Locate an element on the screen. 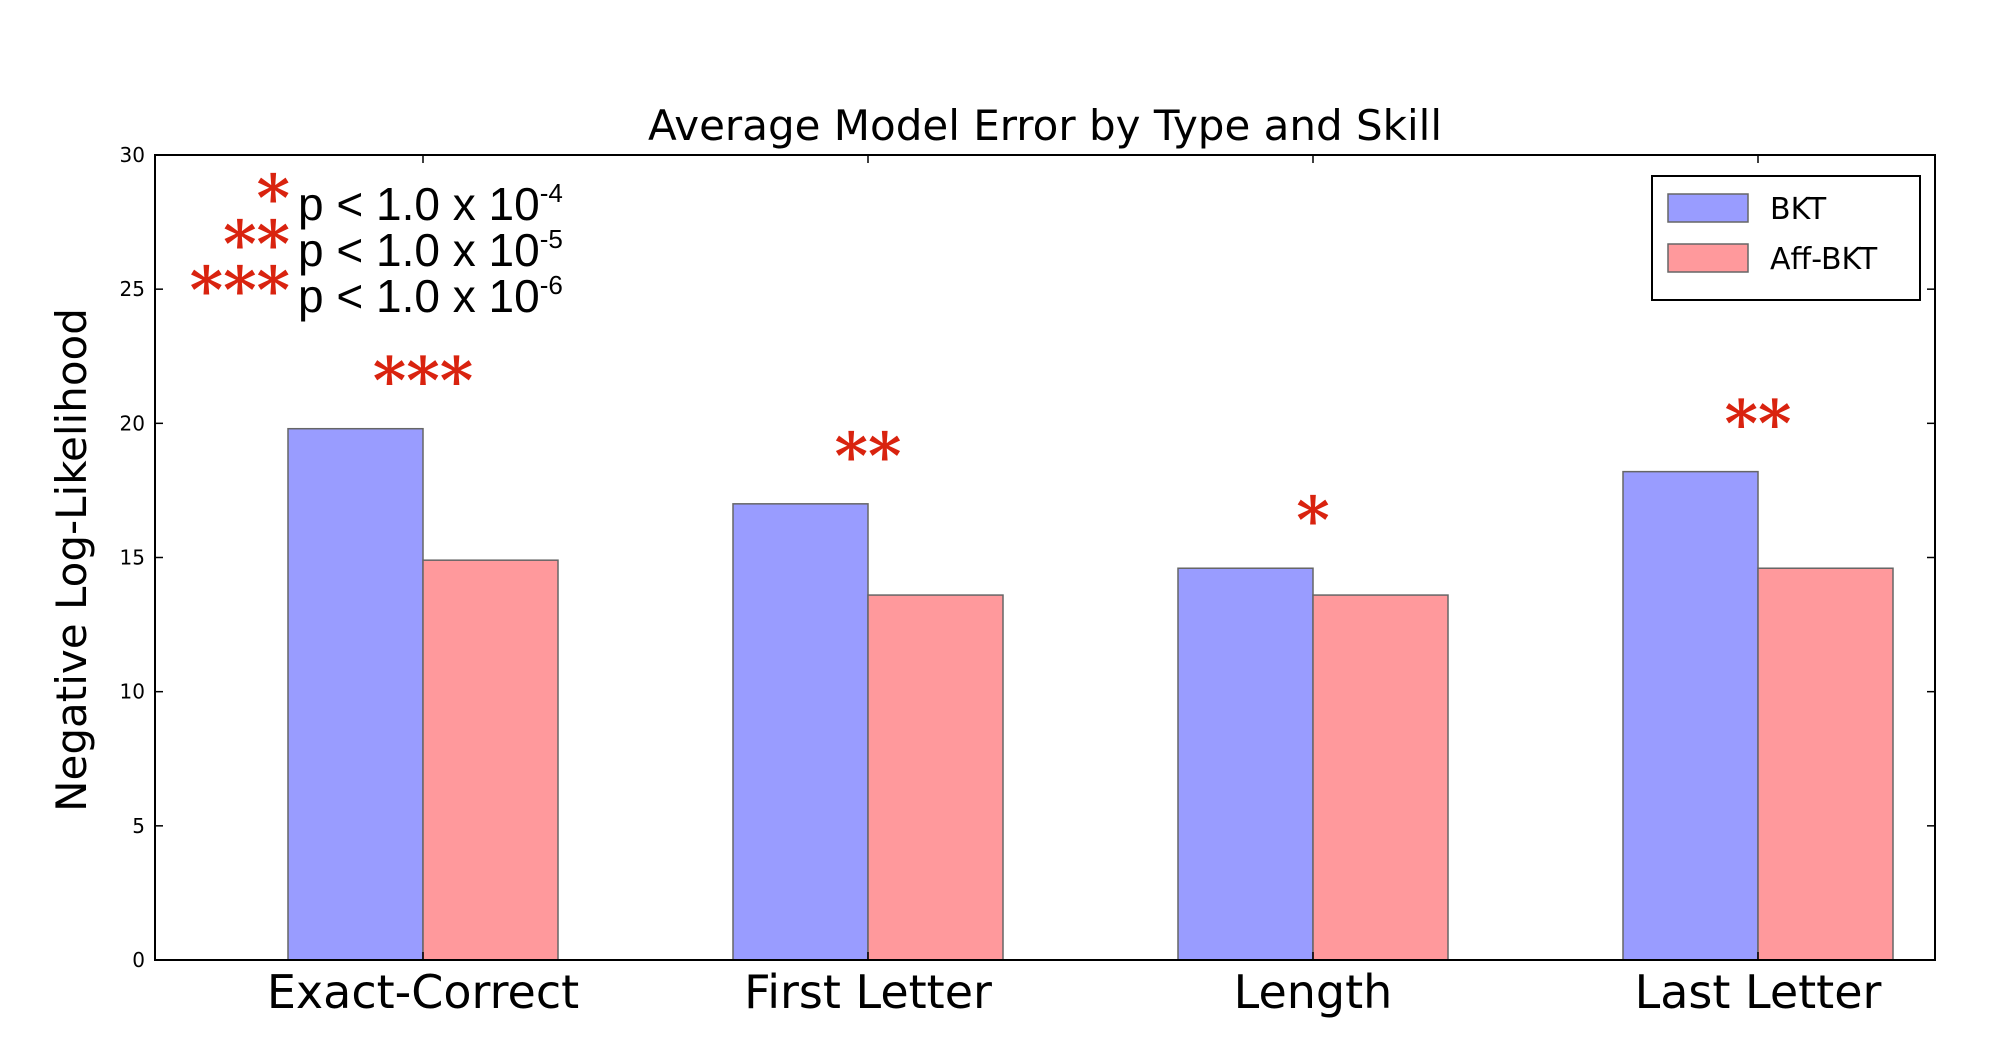 Image resolution: width=1996 pixels, height=1056 pixels. significance-legend-text: p < 1.0 x 10-6 is located at coordinates (430, 296).